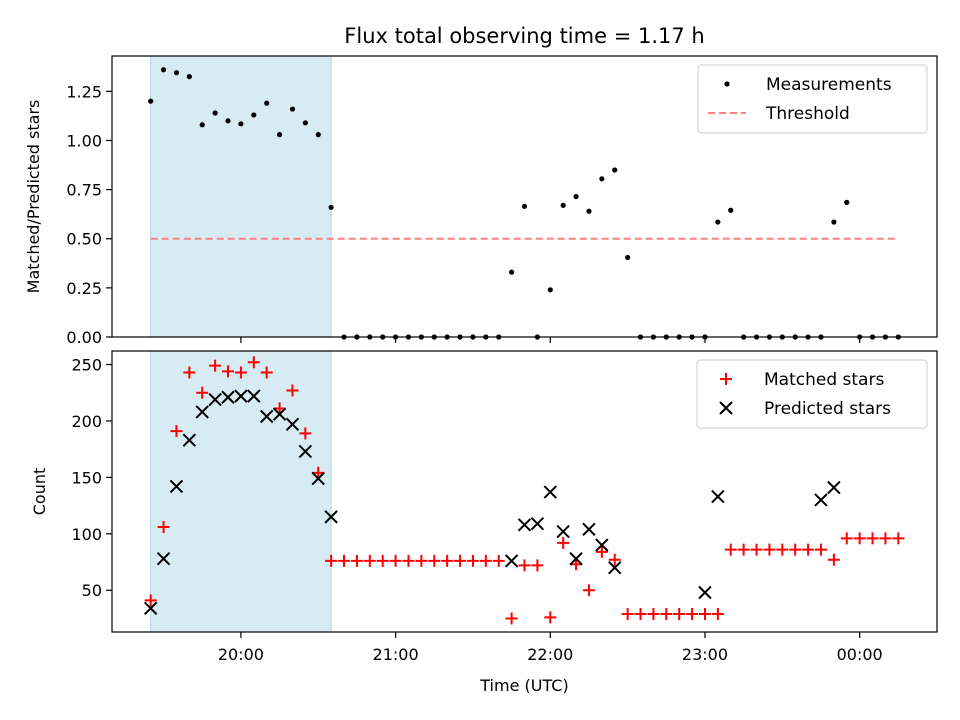 The image size is (960, 720). Describe the element at coordinates (241, 654) in the screenshot. I see `x-tick-label: 20:00` at that location.